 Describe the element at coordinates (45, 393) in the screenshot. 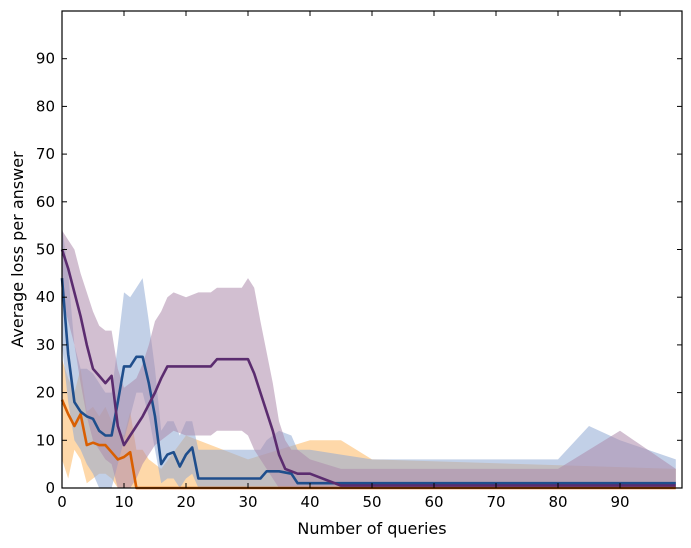

I see `y-tick-label: 20` at that location.